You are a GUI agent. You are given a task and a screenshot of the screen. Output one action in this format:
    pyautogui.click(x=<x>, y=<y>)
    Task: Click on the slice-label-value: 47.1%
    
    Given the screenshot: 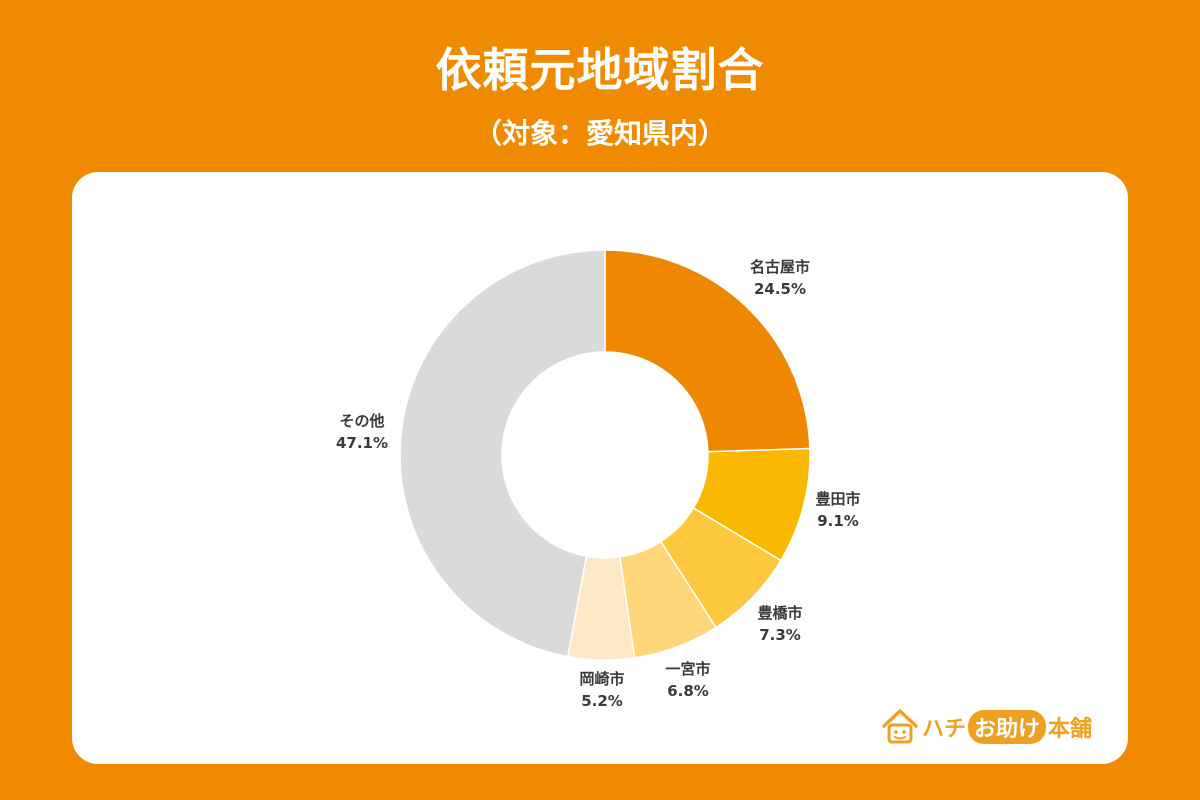 What is the action you would take?
    pyautogui.click(x=362, y=443)
    